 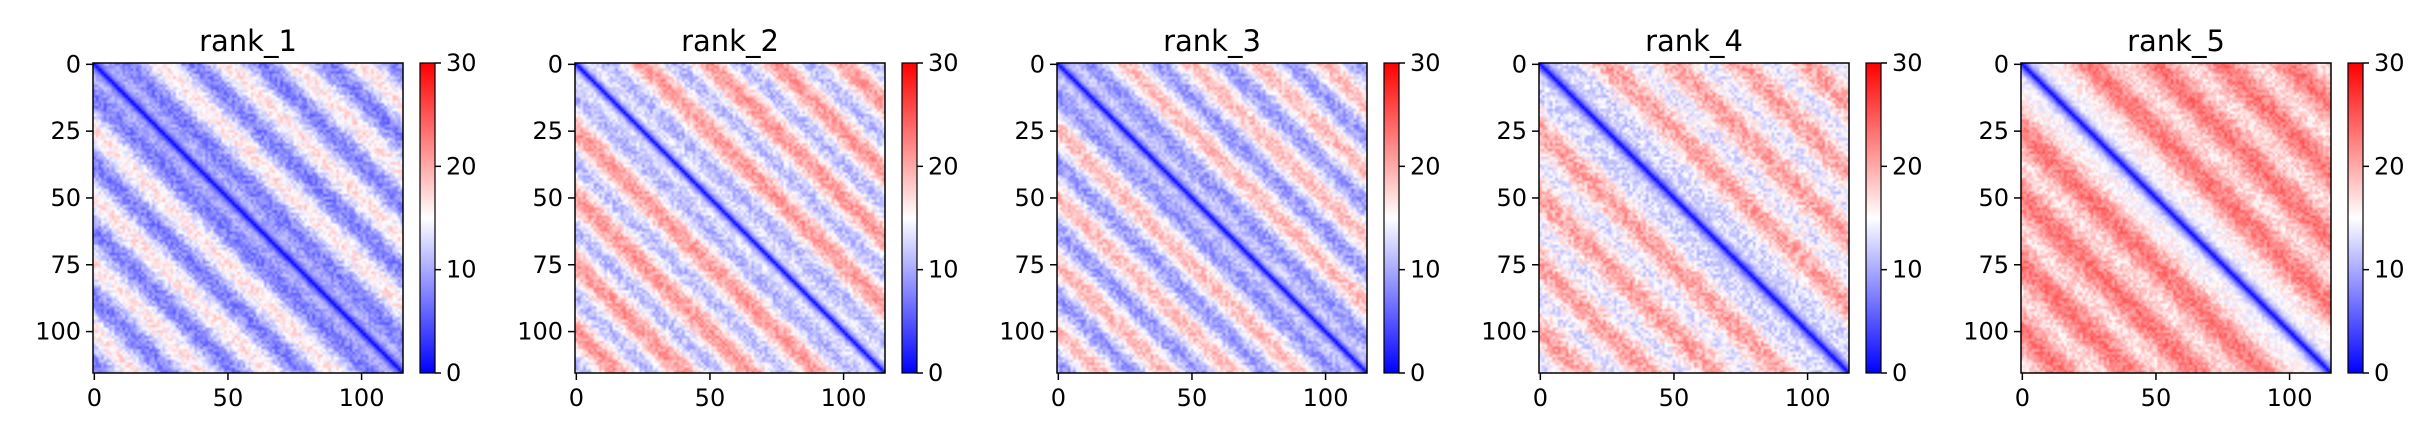 What do you see at coordinates (730, 41) in the screenshot?
I see `panel-title: rank_2` at bounding box center [730, 41].